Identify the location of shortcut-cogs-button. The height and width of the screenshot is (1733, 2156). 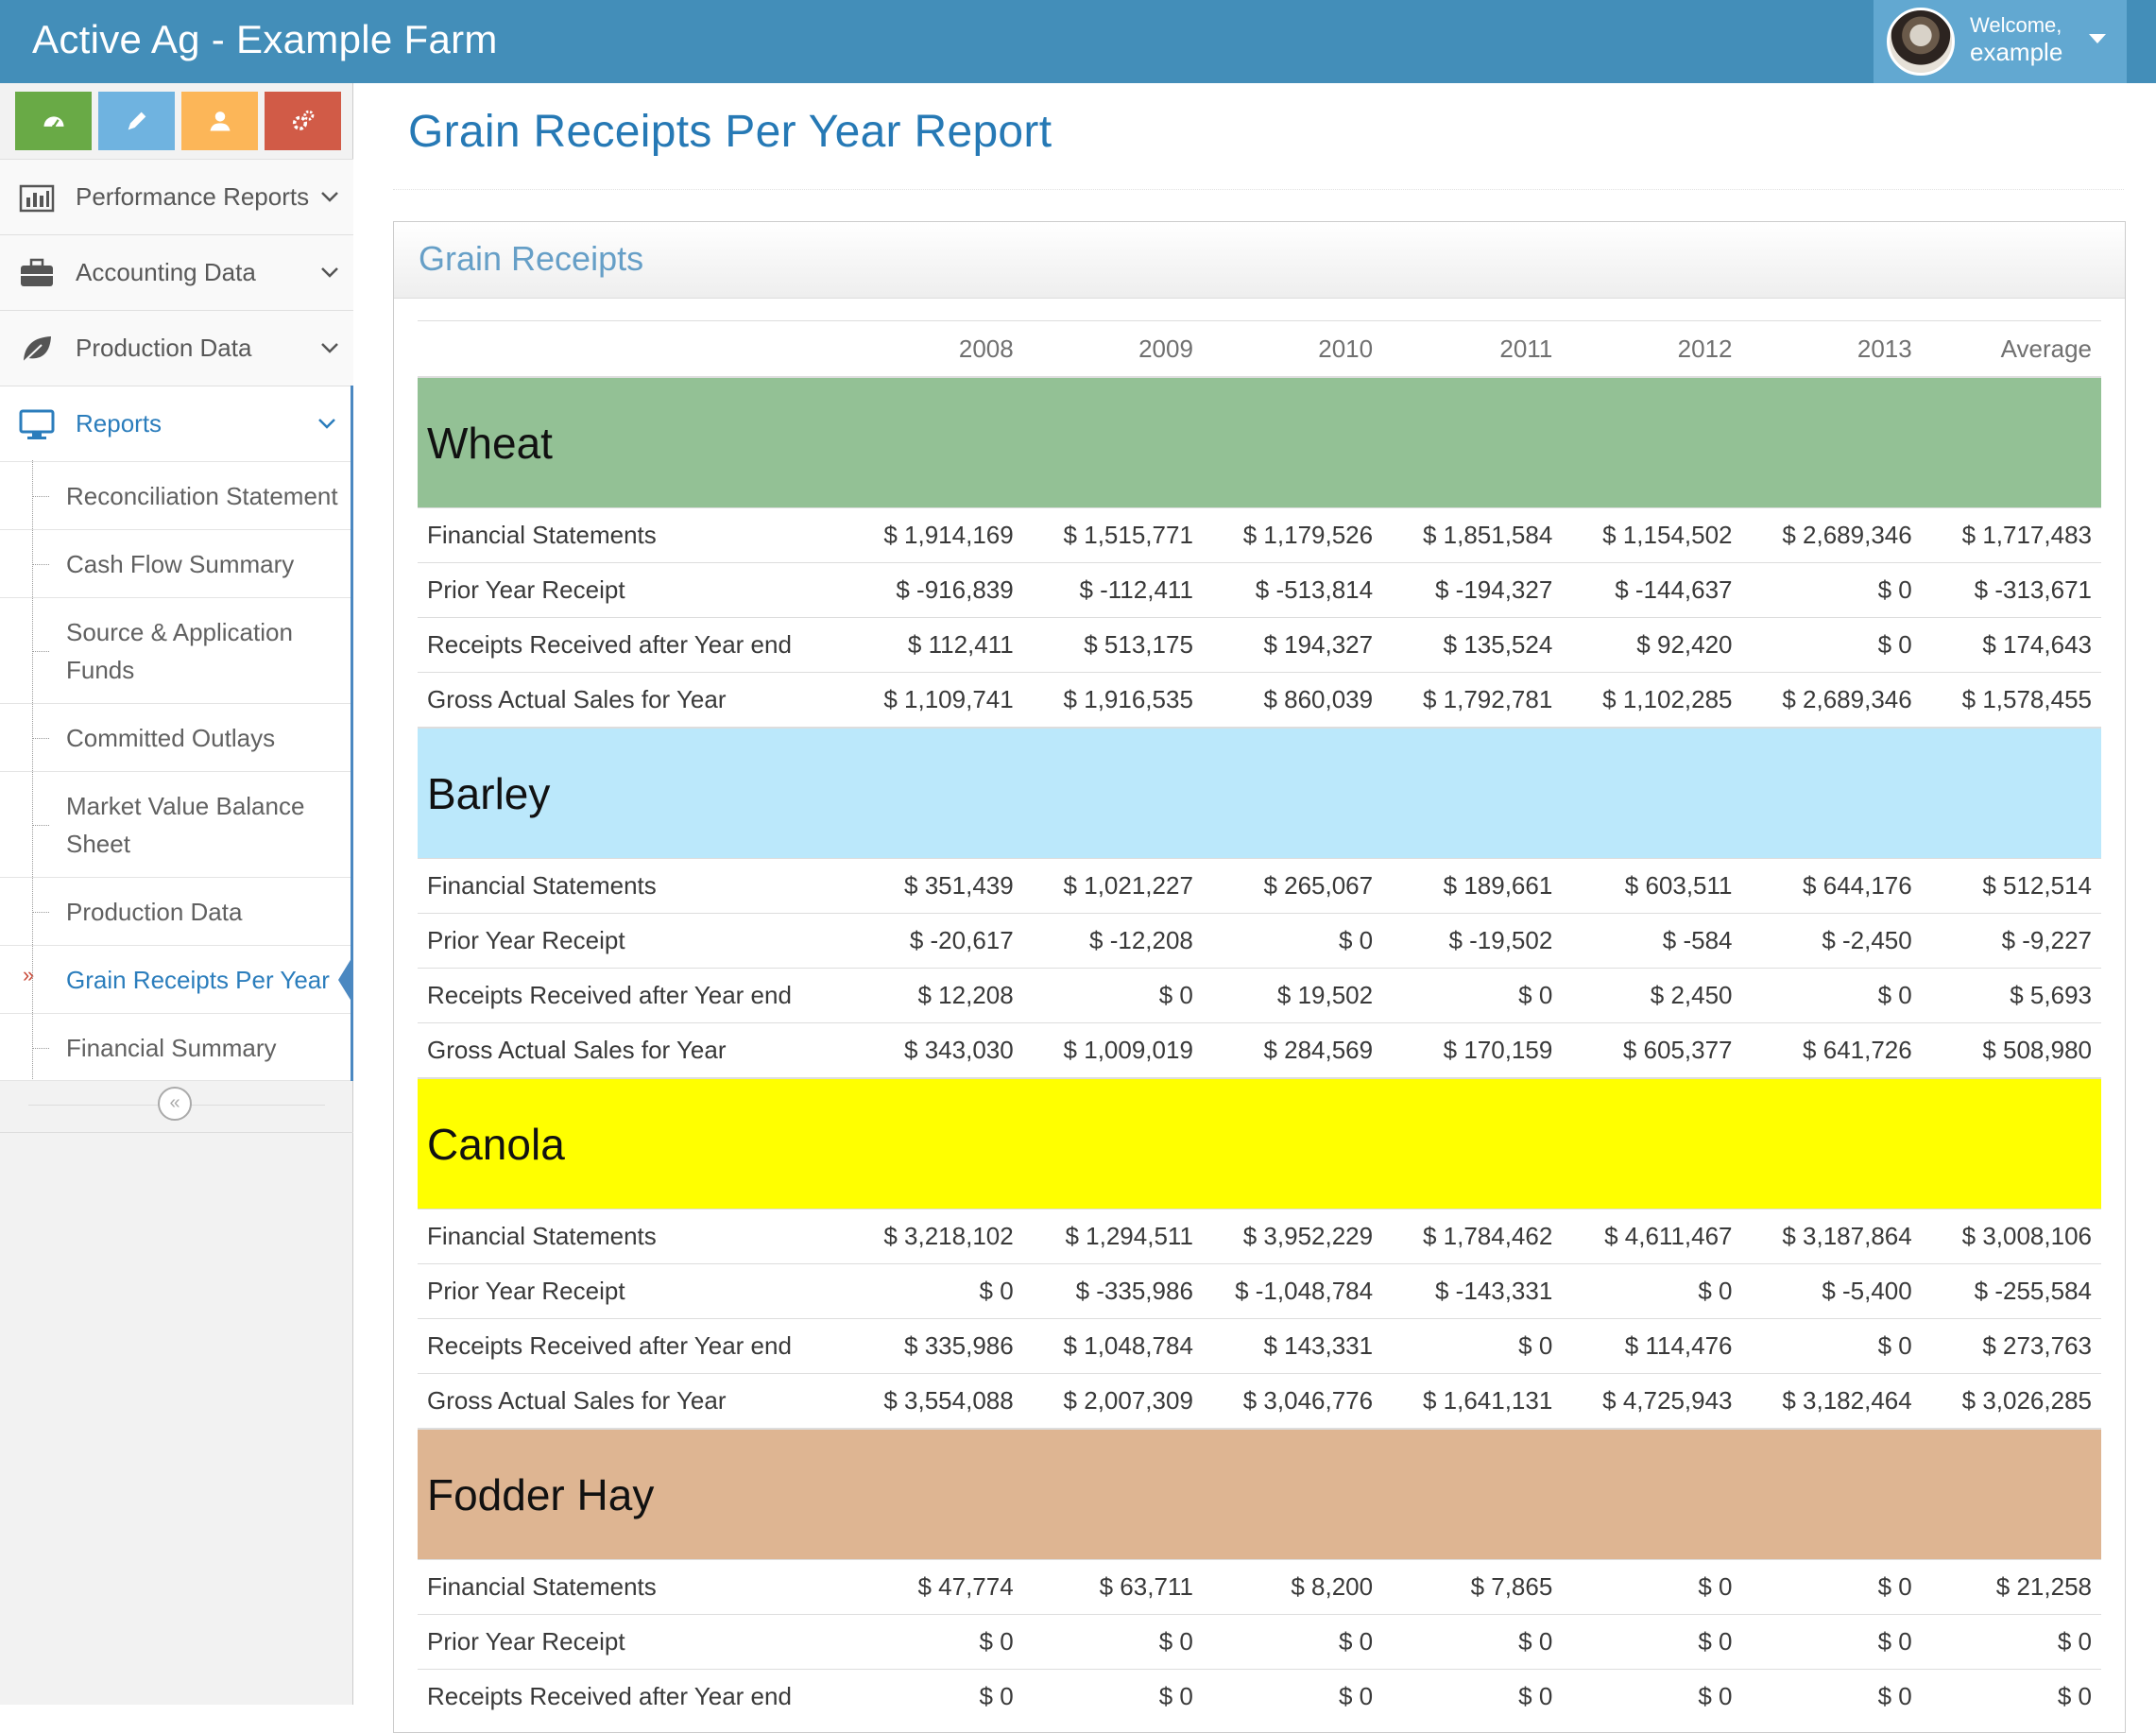
(303, 121).